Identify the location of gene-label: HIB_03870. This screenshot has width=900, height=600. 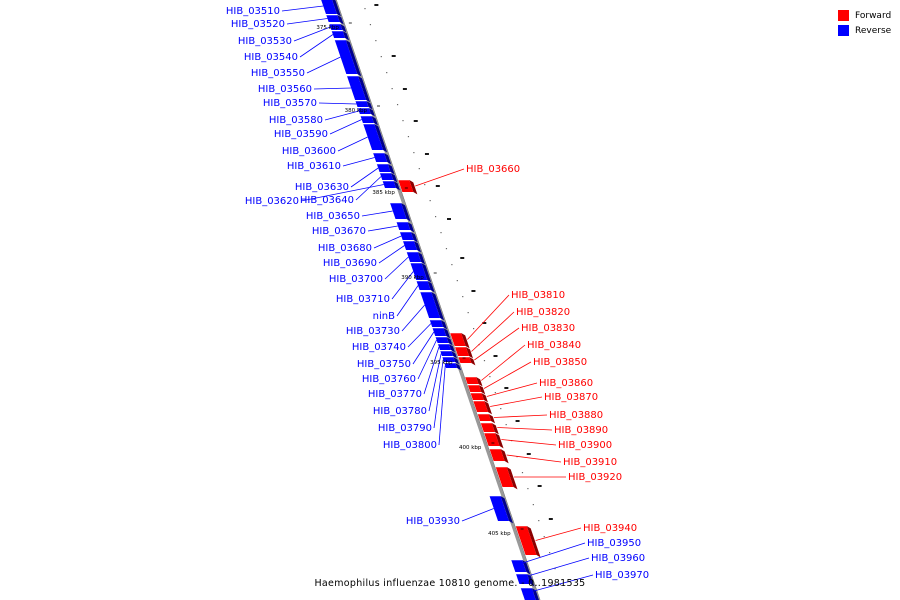
(571, 397).